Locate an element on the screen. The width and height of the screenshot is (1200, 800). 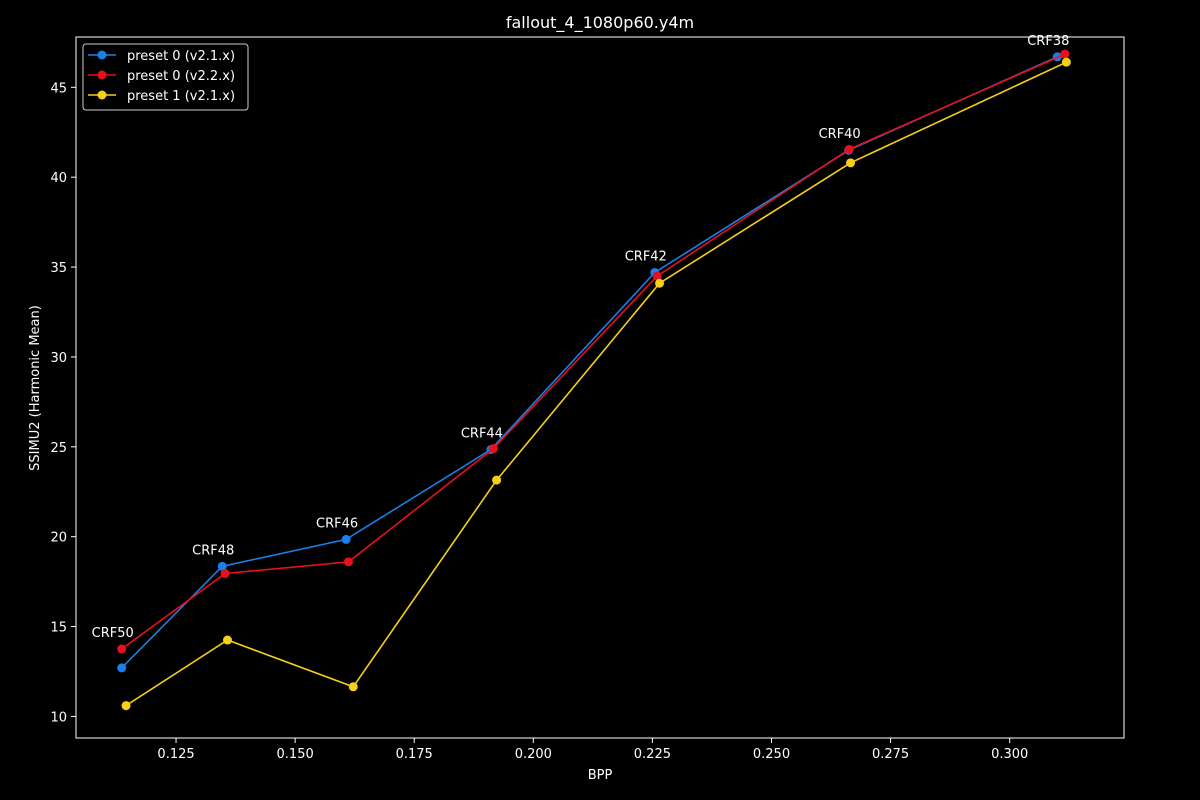
x-tick-label: 0.225 is located at coordinates (652, 754).